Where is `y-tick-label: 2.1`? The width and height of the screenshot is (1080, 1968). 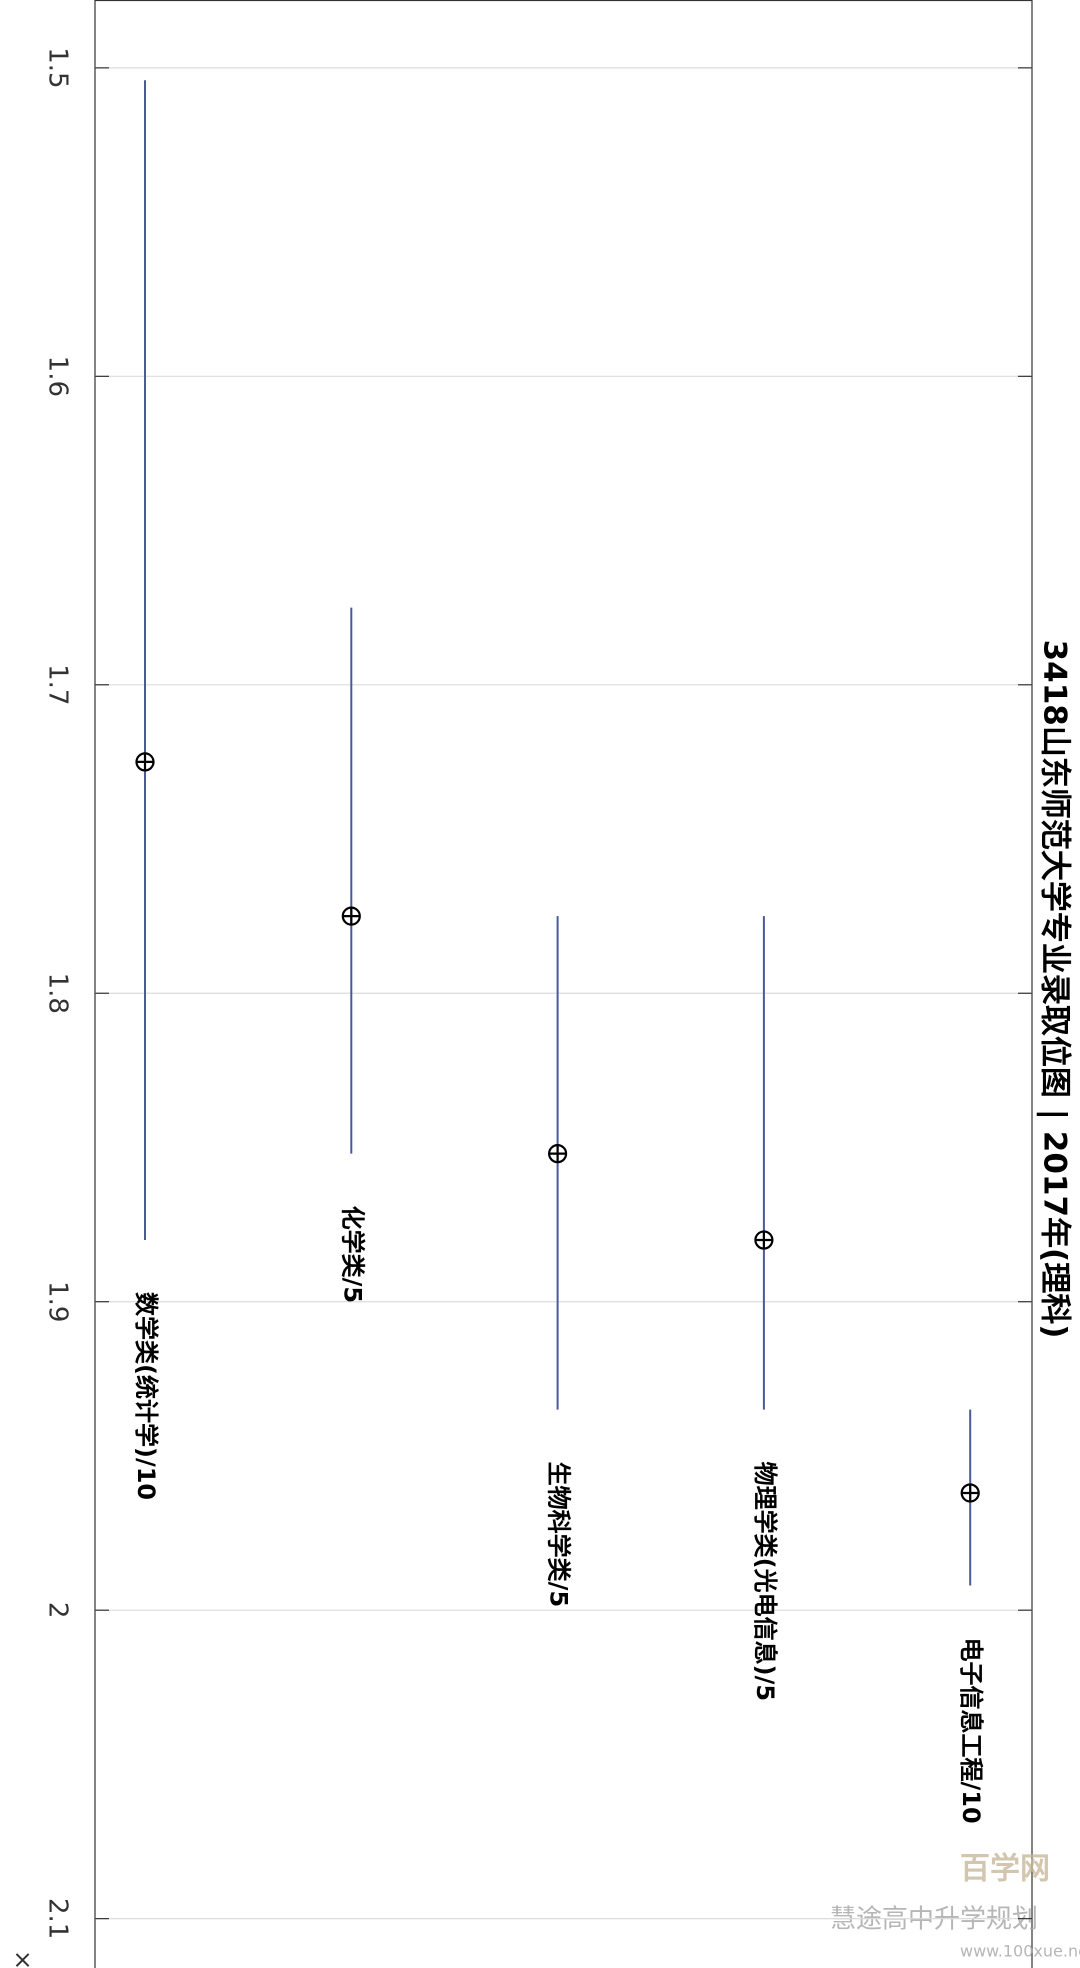 y-tick-label: 2.1 is located at coordinates (58, 1918).